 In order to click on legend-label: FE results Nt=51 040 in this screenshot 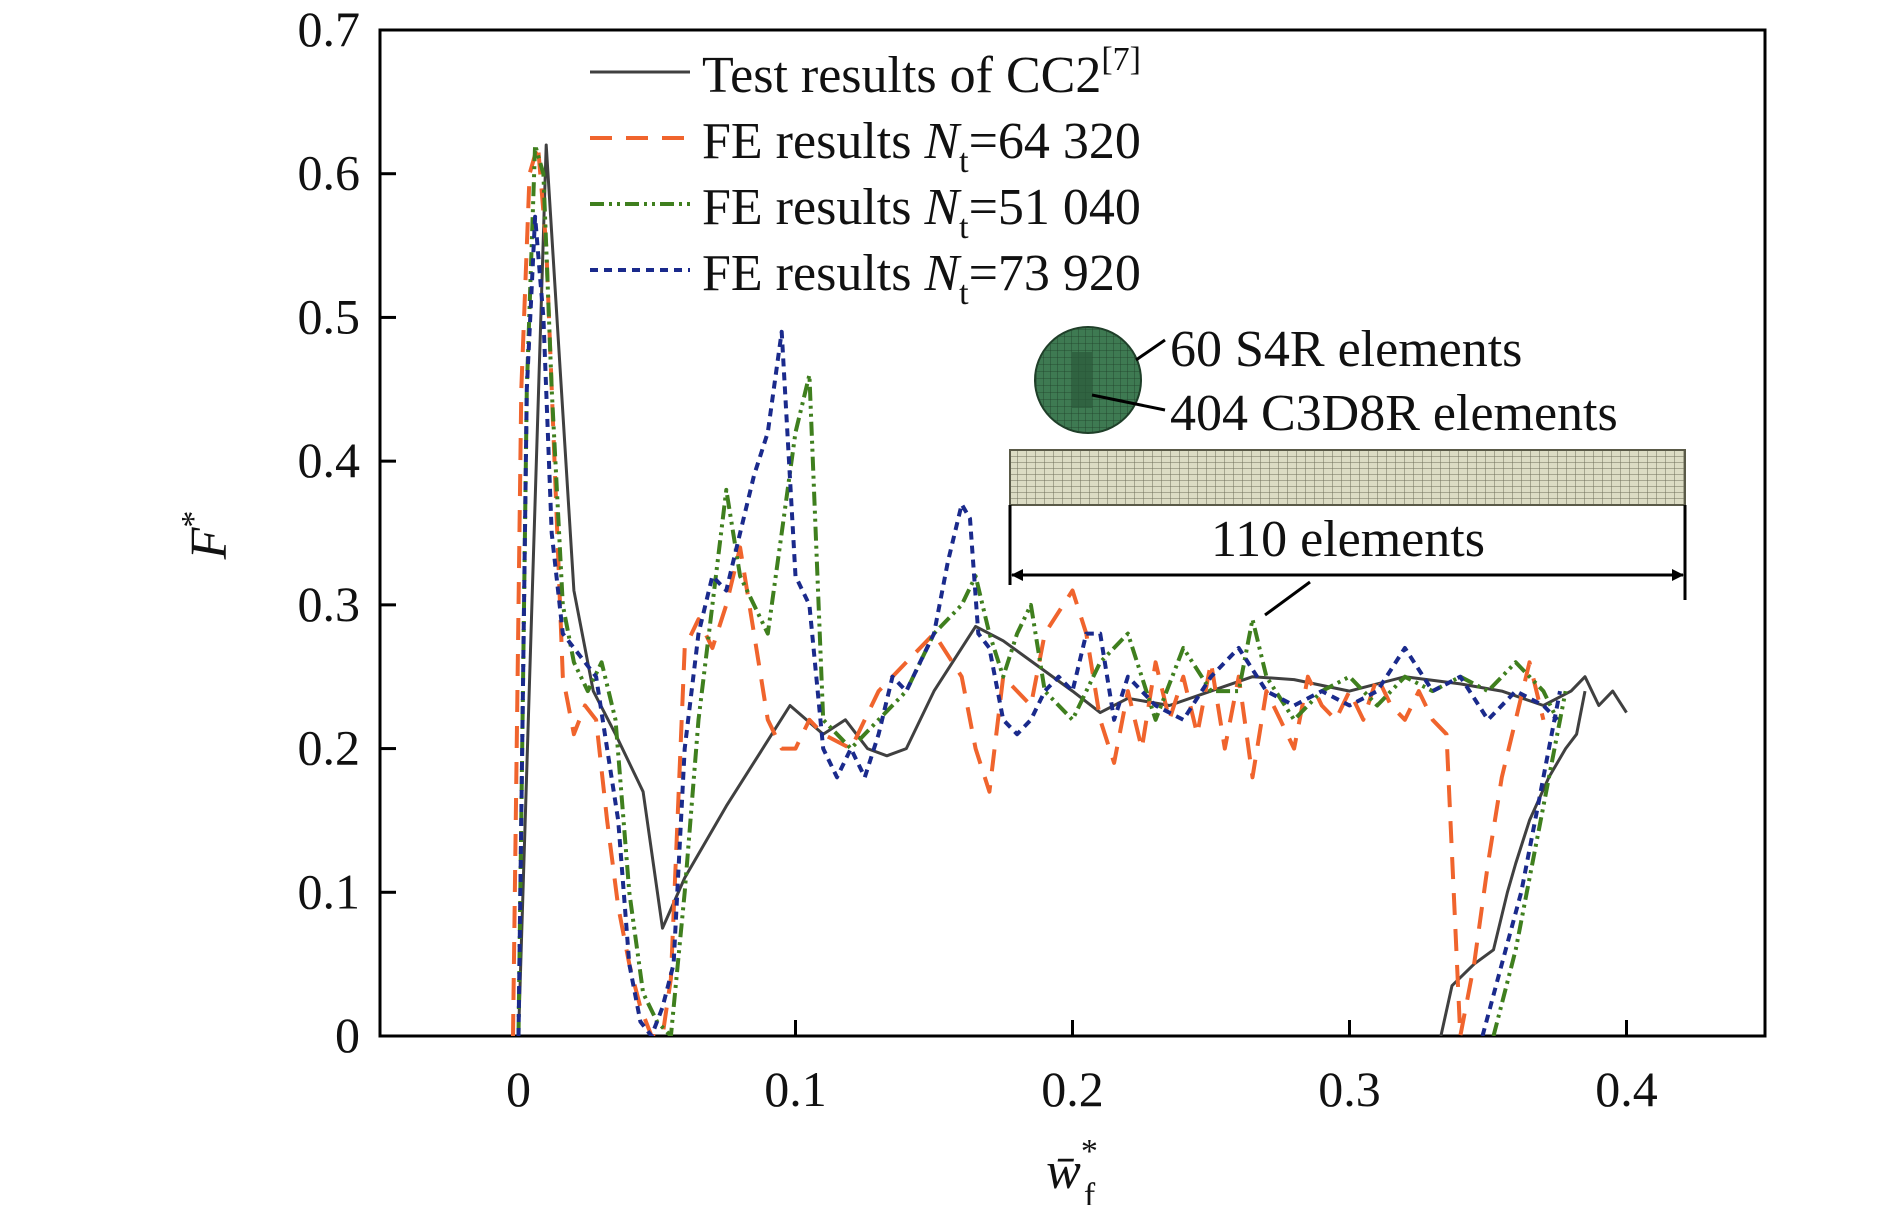, I will do `click(921, 212)`.